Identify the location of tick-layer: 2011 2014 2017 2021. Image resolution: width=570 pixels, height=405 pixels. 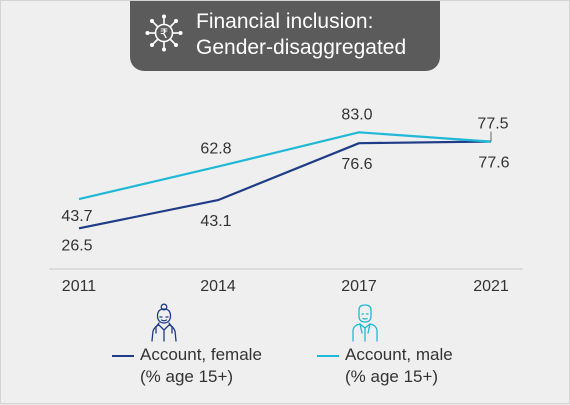
(285, 286).